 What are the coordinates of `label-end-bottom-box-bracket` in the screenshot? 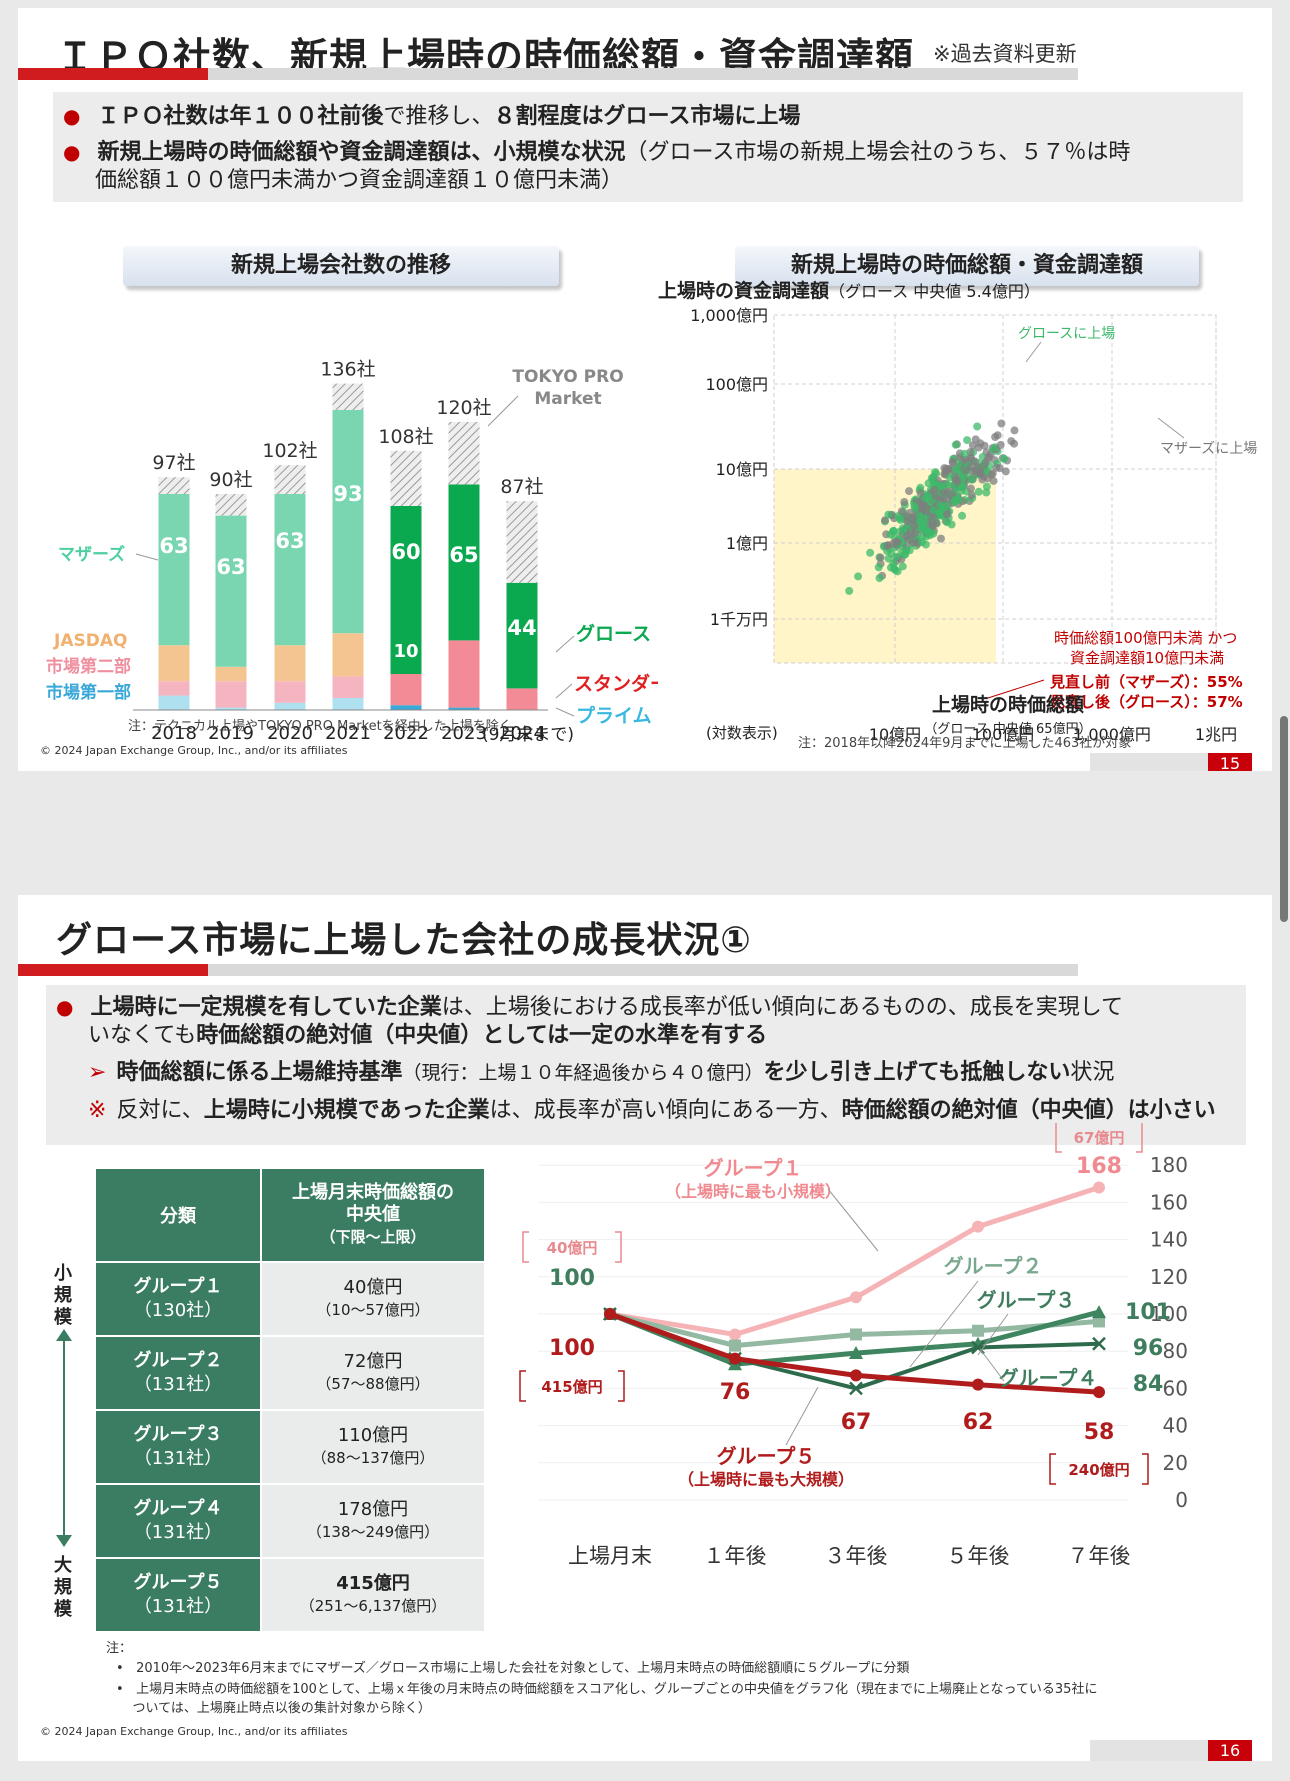 It's located at (1099, 1469).